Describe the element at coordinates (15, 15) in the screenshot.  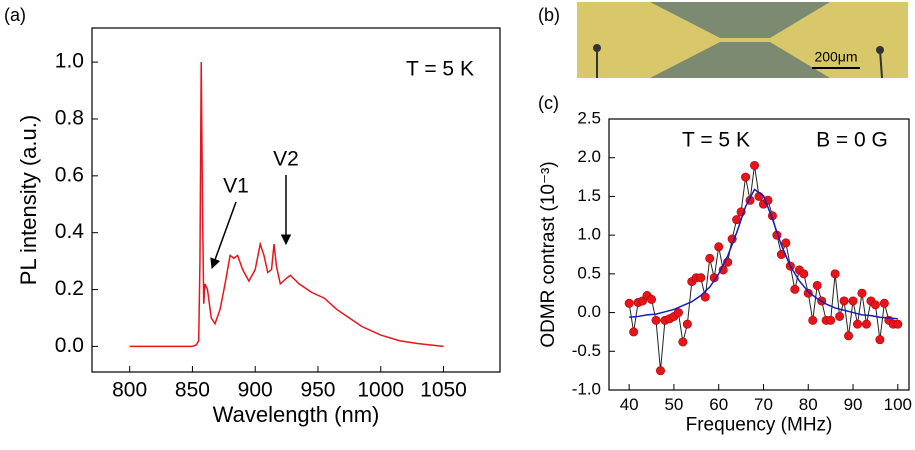
I see `panel-label: (a)` at that location.